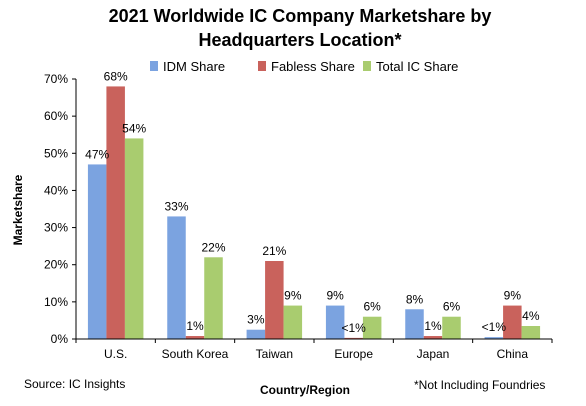  Describe the element at coordinates (314, 349) in the screenshot. I see `x-axis: U.S. South Korea Taiwan Europe Japan China` at that location.